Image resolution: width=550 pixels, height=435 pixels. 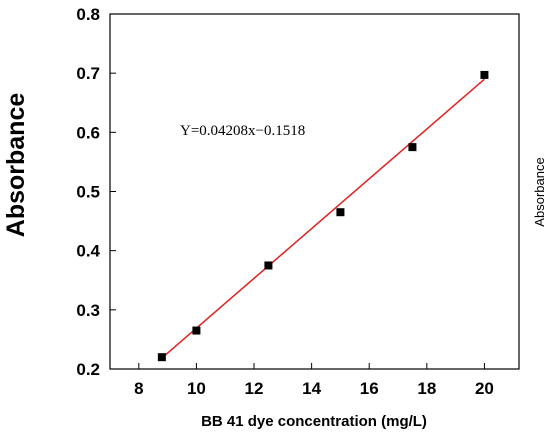 I want to click on y-tick-label: 0.7, so click(x=88, y=73).